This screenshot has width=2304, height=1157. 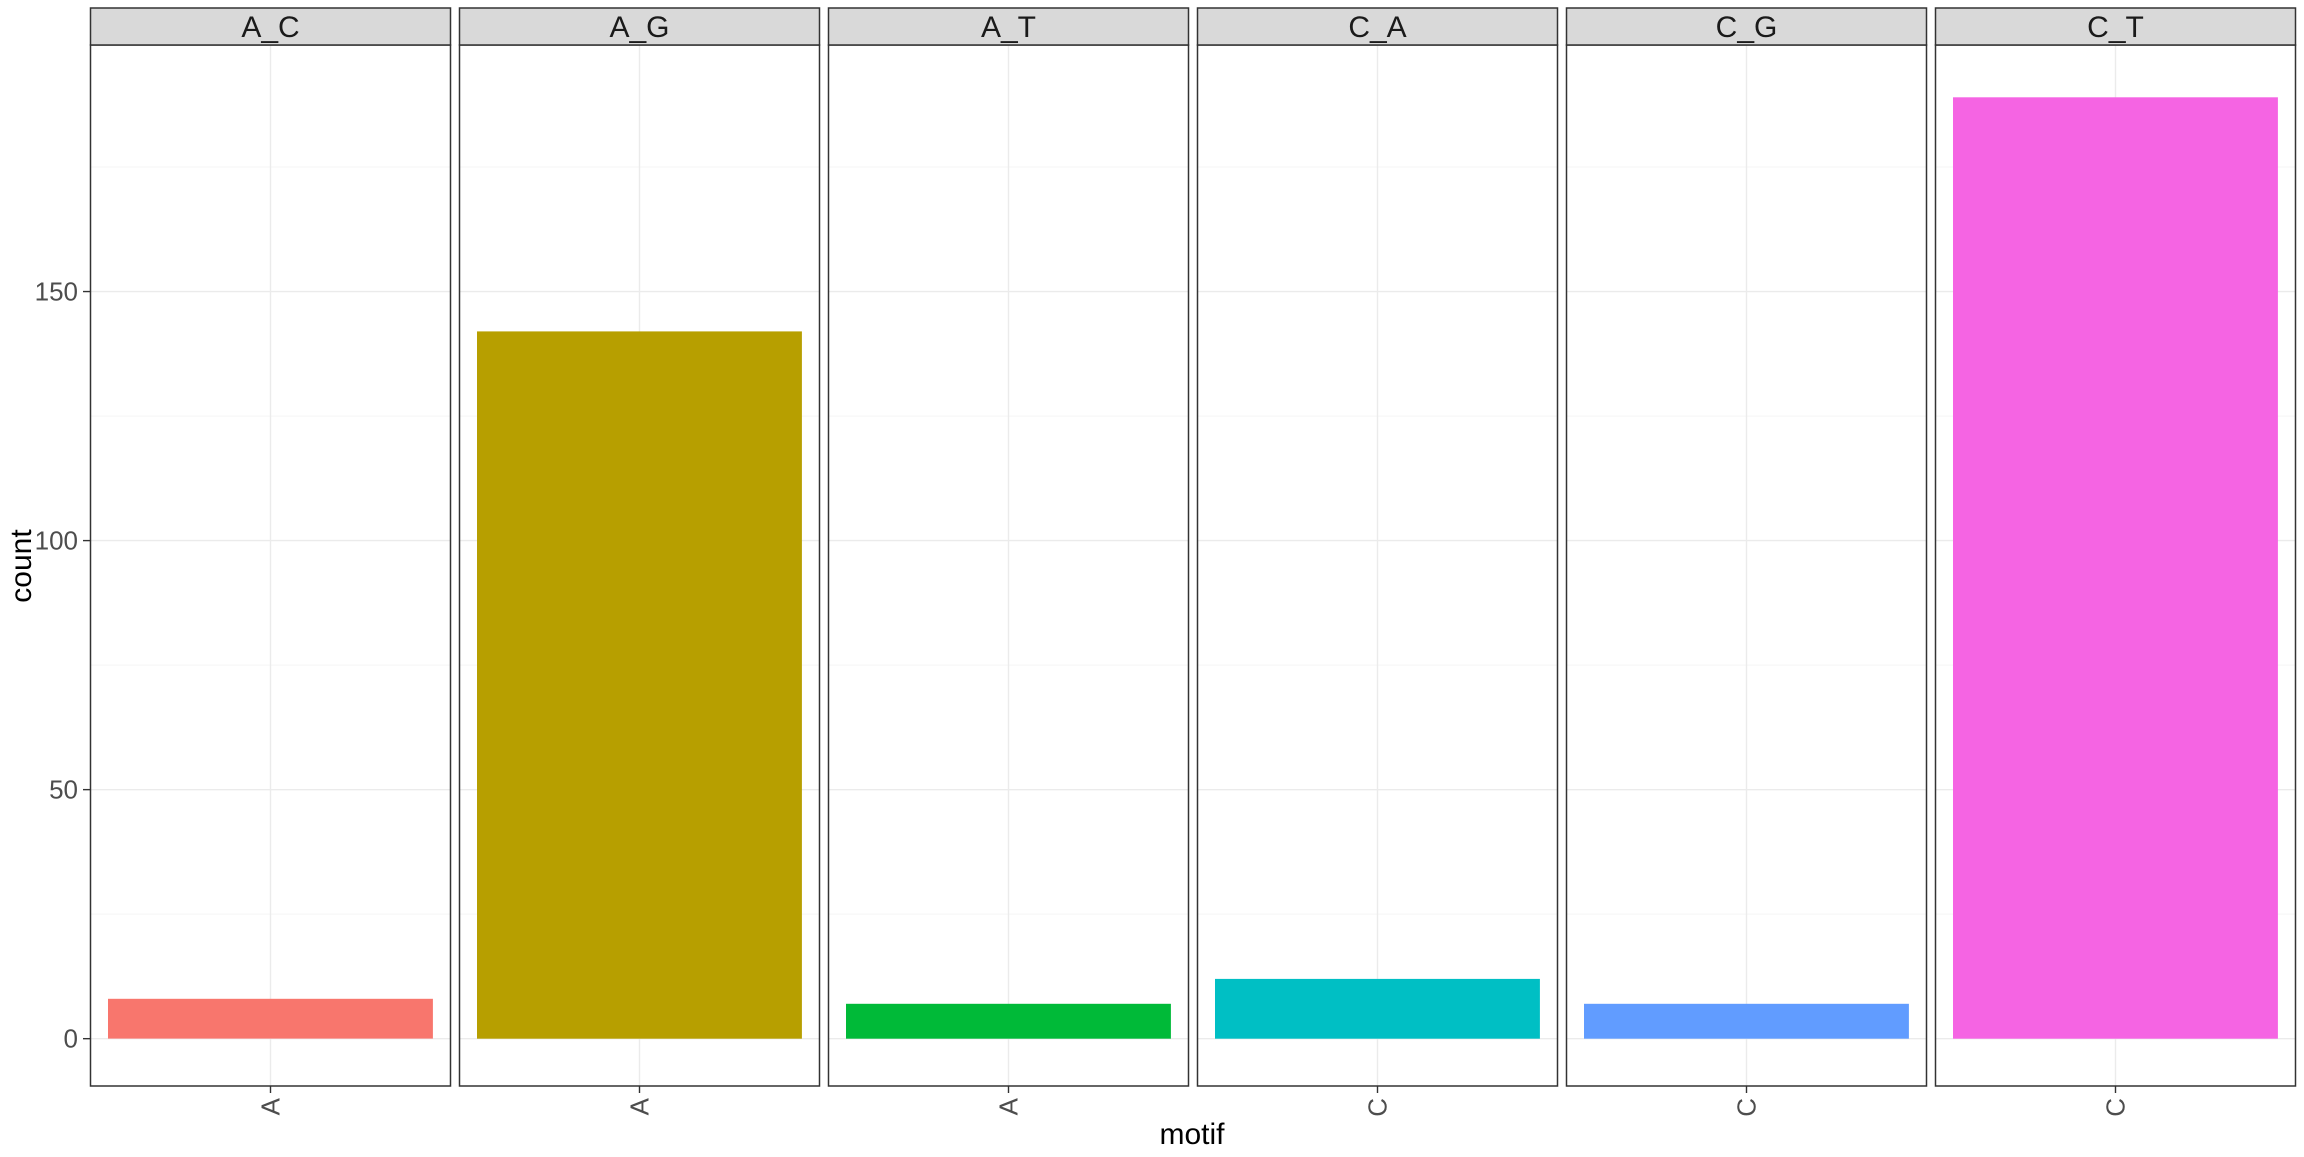 I want to click on axes-layer: 0 50 100 150, so click(x=62, y=665).